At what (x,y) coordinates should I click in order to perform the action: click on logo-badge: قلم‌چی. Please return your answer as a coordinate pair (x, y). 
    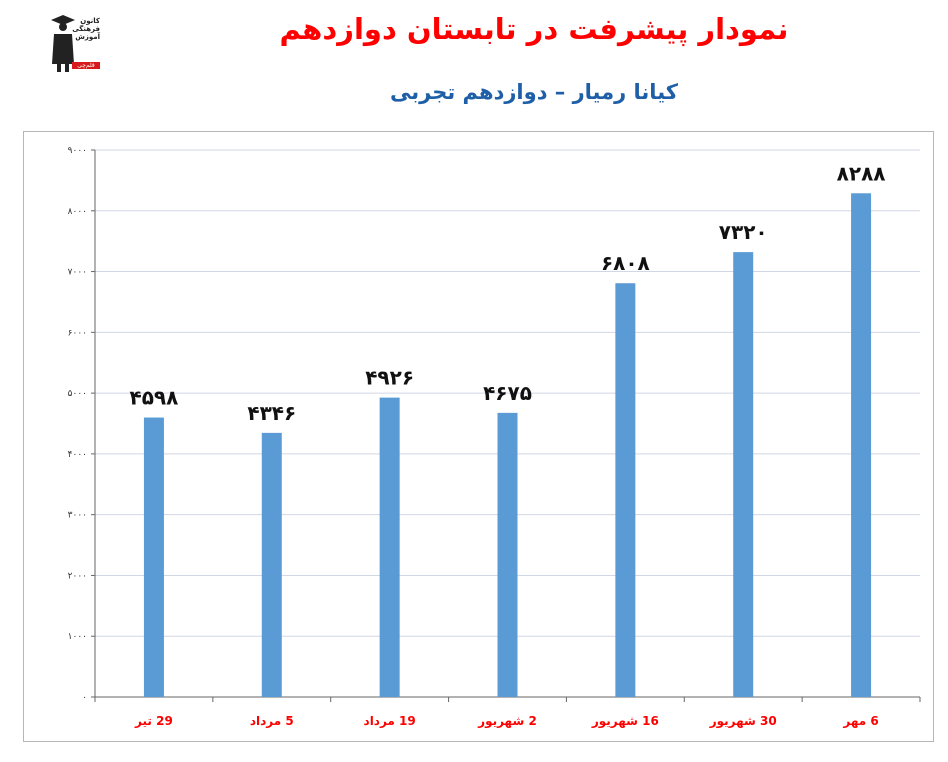
    Looking at the image, I should click on (86, 65).